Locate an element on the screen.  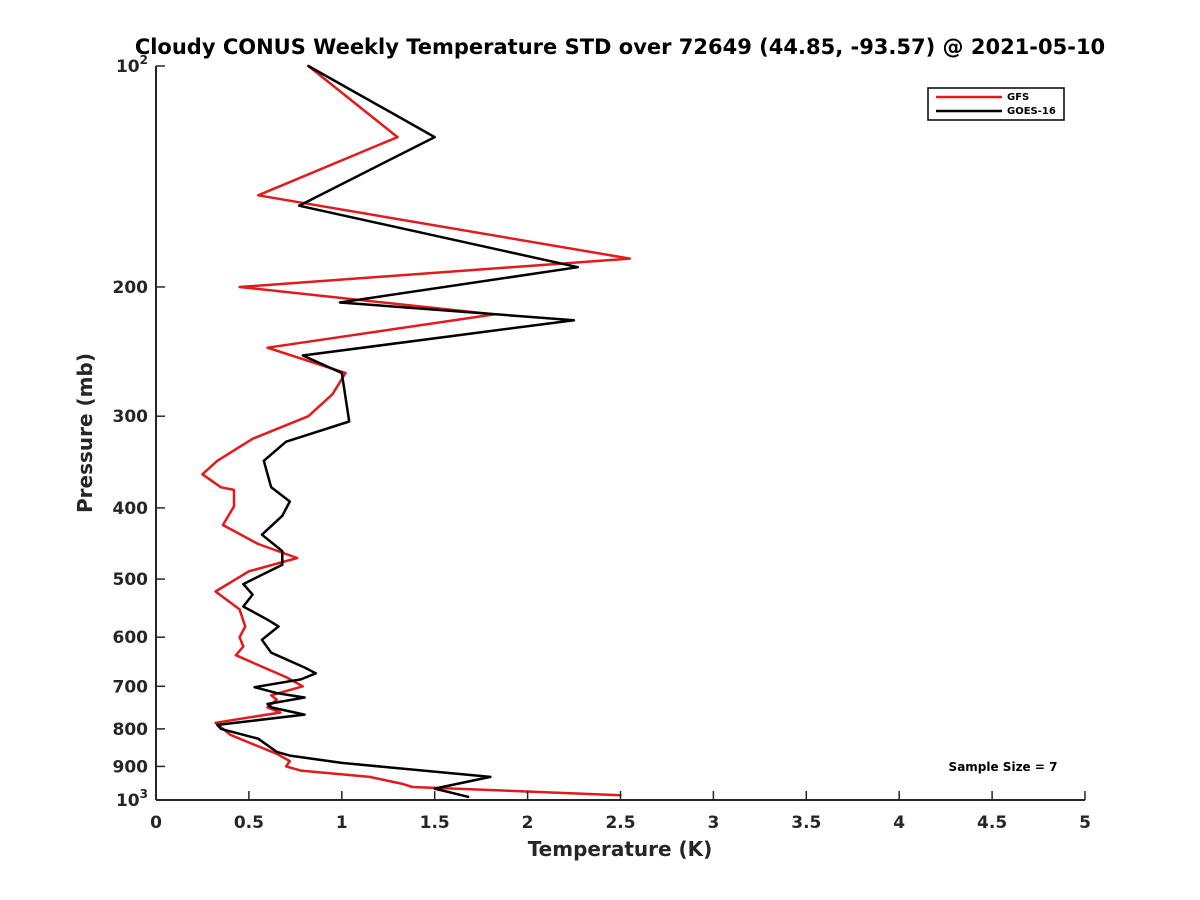
legend-box is located at coordinates (996, 104).